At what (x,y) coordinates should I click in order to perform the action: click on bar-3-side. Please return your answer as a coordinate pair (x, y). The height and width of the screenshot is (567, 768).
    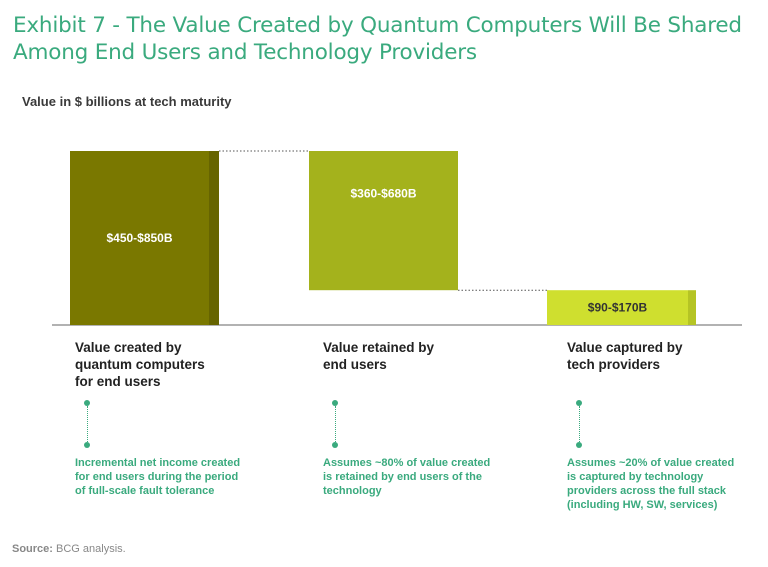
    Looking at the image, I should click on (692, 307).